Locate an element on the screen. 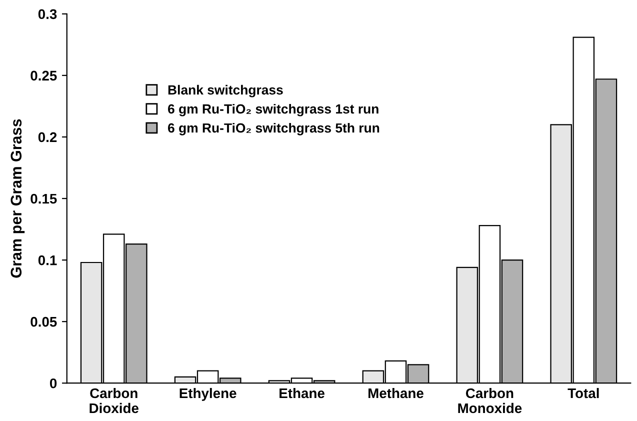 This screenshot has height=421, width=637. legend-label: 6 gm Ru-TiO₂ switchgrass 5th run is located at coordinates (274, 129).